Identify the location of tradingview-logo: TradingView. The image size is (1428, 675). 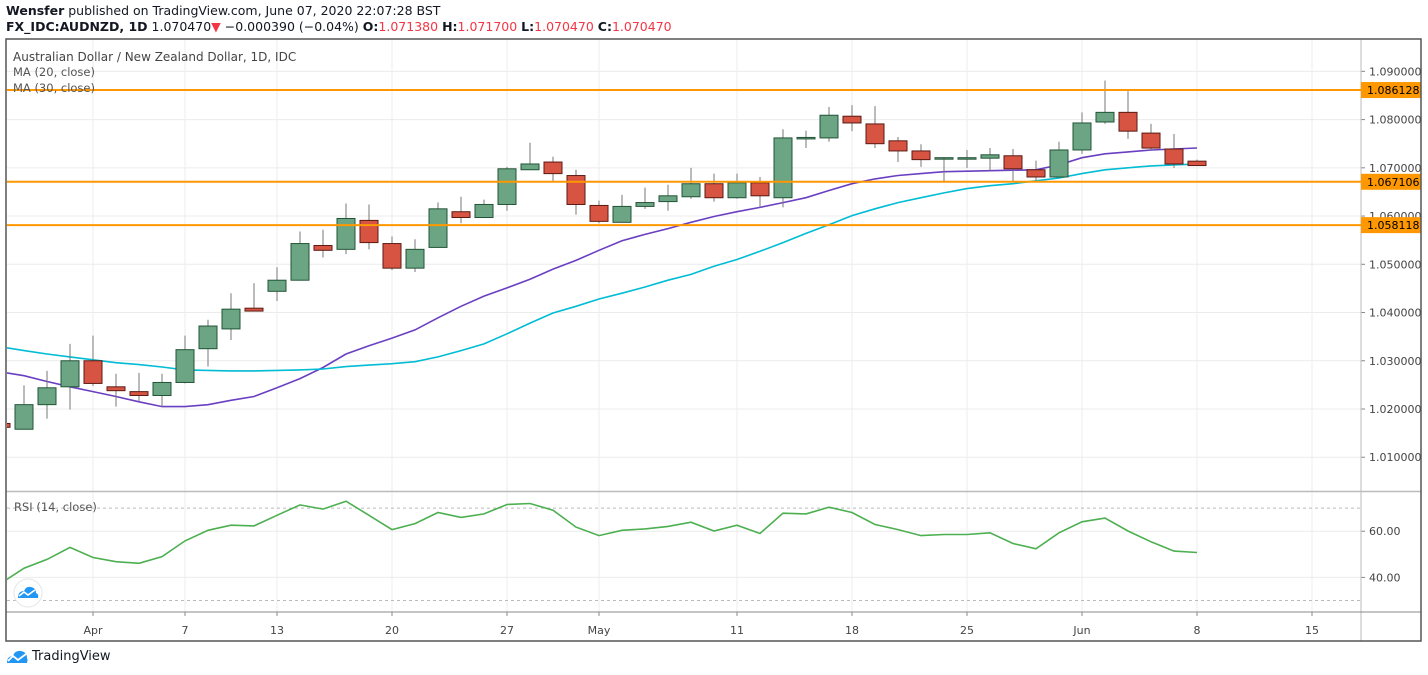
(58, 656).